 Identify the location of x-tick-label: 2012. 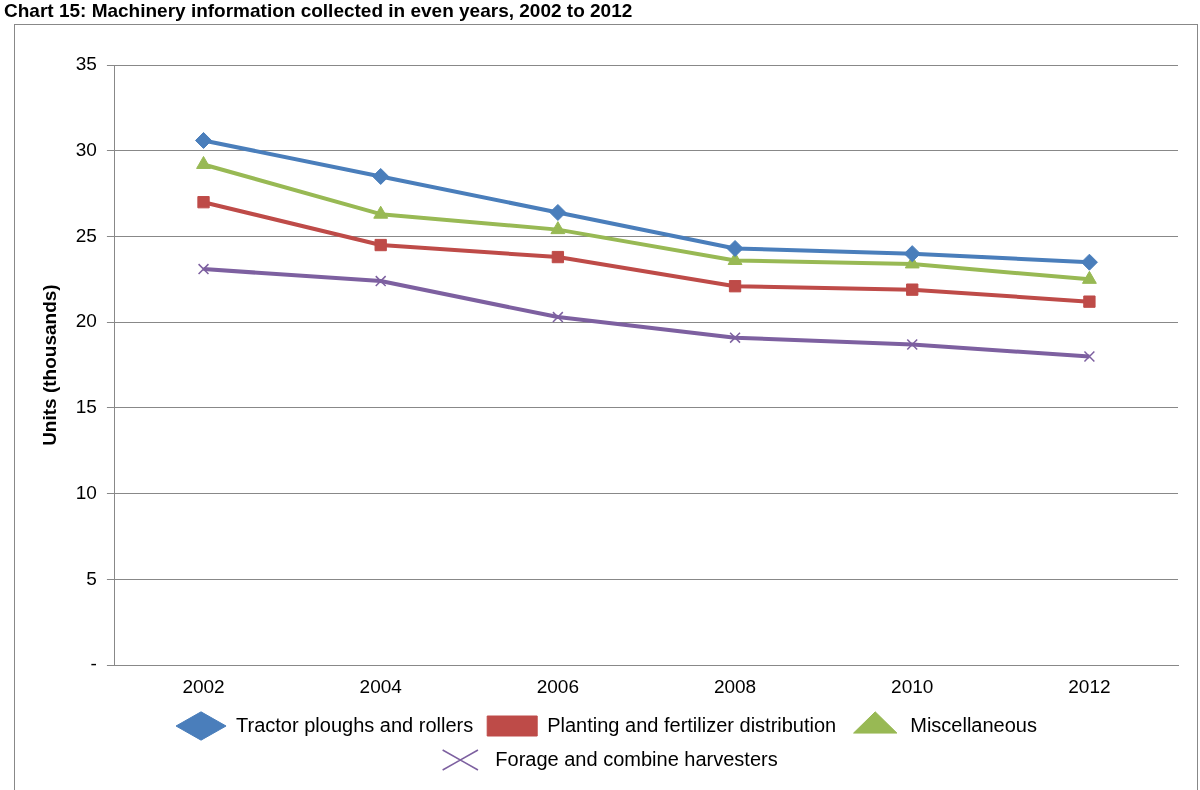
(1089, 686).